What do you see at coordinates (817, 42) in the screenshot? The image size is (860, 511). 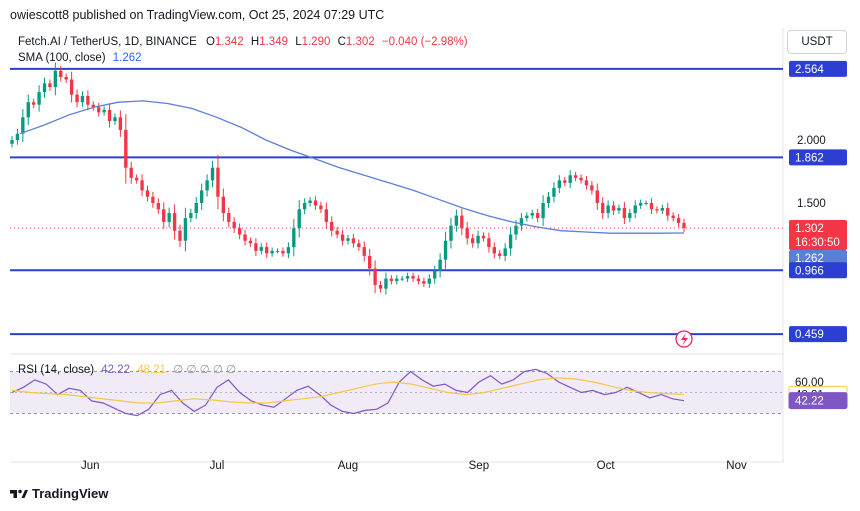 I see `currency-button: USDT` at bounding box center [817, 42].